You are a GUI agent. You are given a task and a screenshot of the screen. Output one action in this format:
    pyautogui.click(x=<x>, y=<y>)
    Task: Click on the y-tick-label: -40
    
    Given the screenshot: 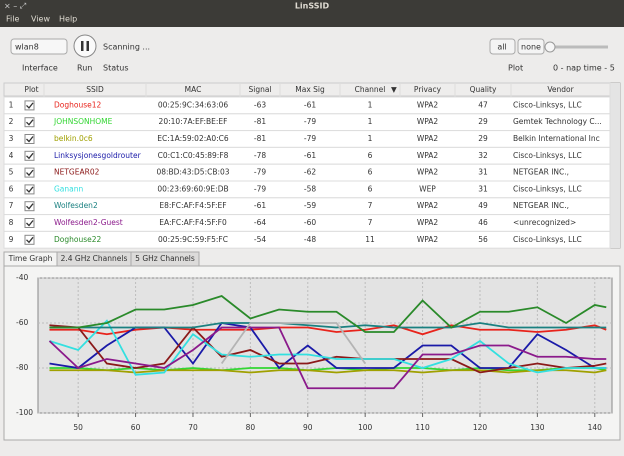 What is the action you would take?
    pyautogui.click(x=22, y=277)
    